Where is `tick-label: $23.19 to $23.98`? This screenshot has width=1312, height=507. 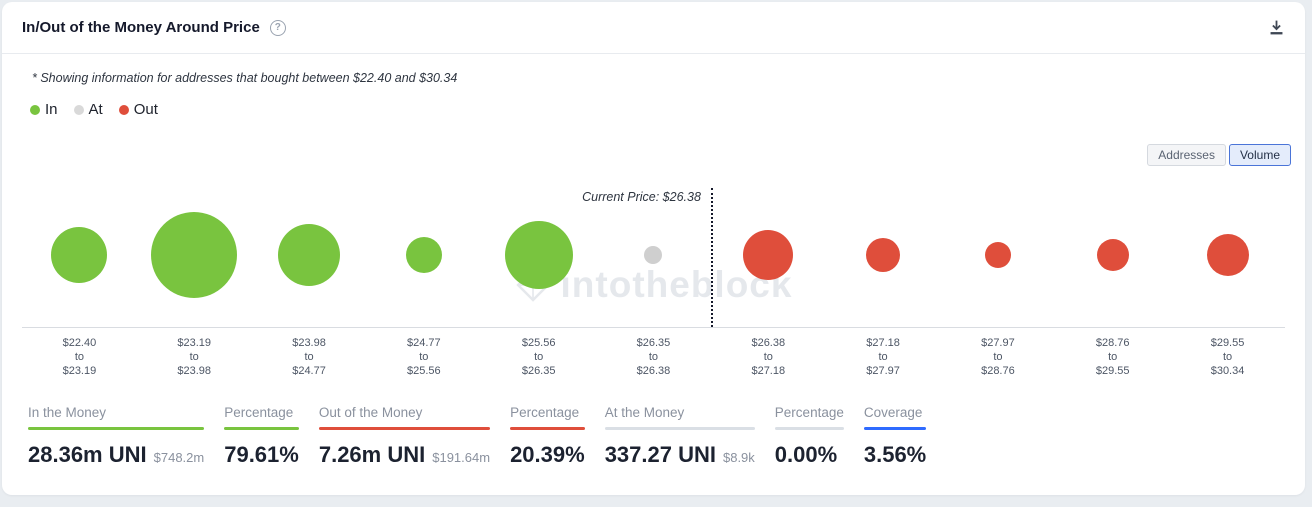 tick-label: $23.19 to $23.98 is located at coordinates (194, 357).